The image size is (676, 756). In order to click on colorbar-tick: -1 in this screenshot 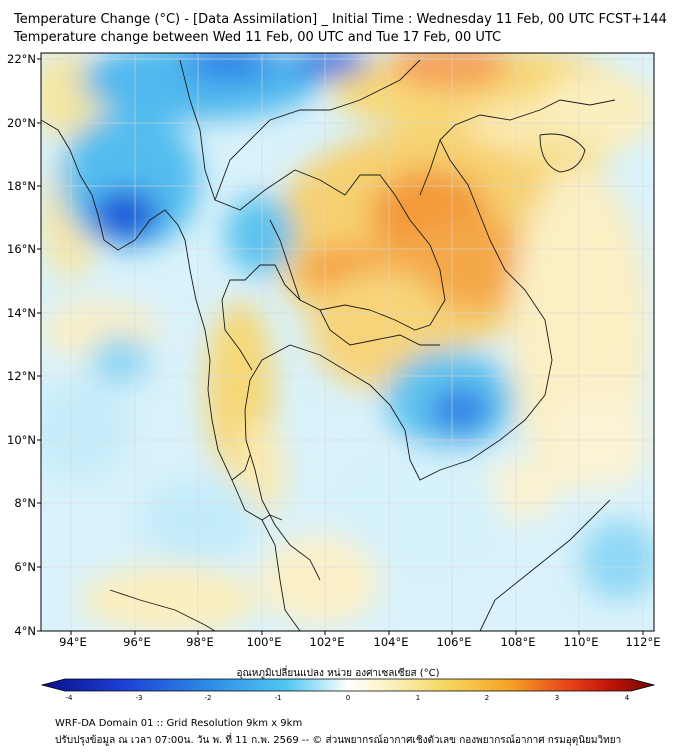, I will do `click(278, 698)`.